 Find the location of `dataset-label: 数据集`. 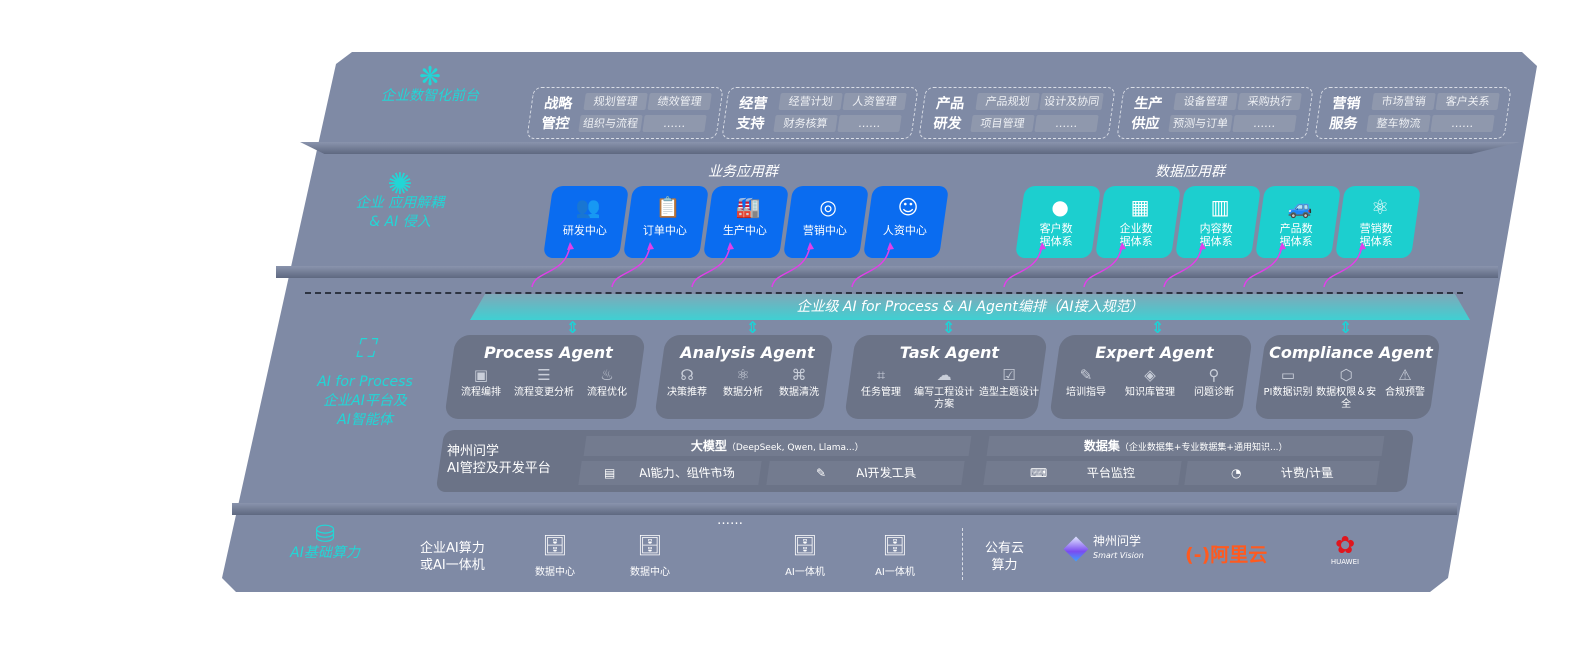

dataset-label: 数据集 is located at coordinates (1101, 446).